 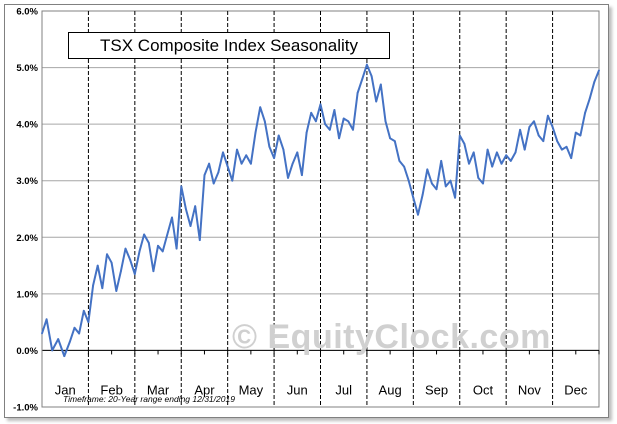 What do you see at coordinates (27, 181) in the screenshot?
I see `y-tick-label: 3.0%` at bounding box center [27, 181].